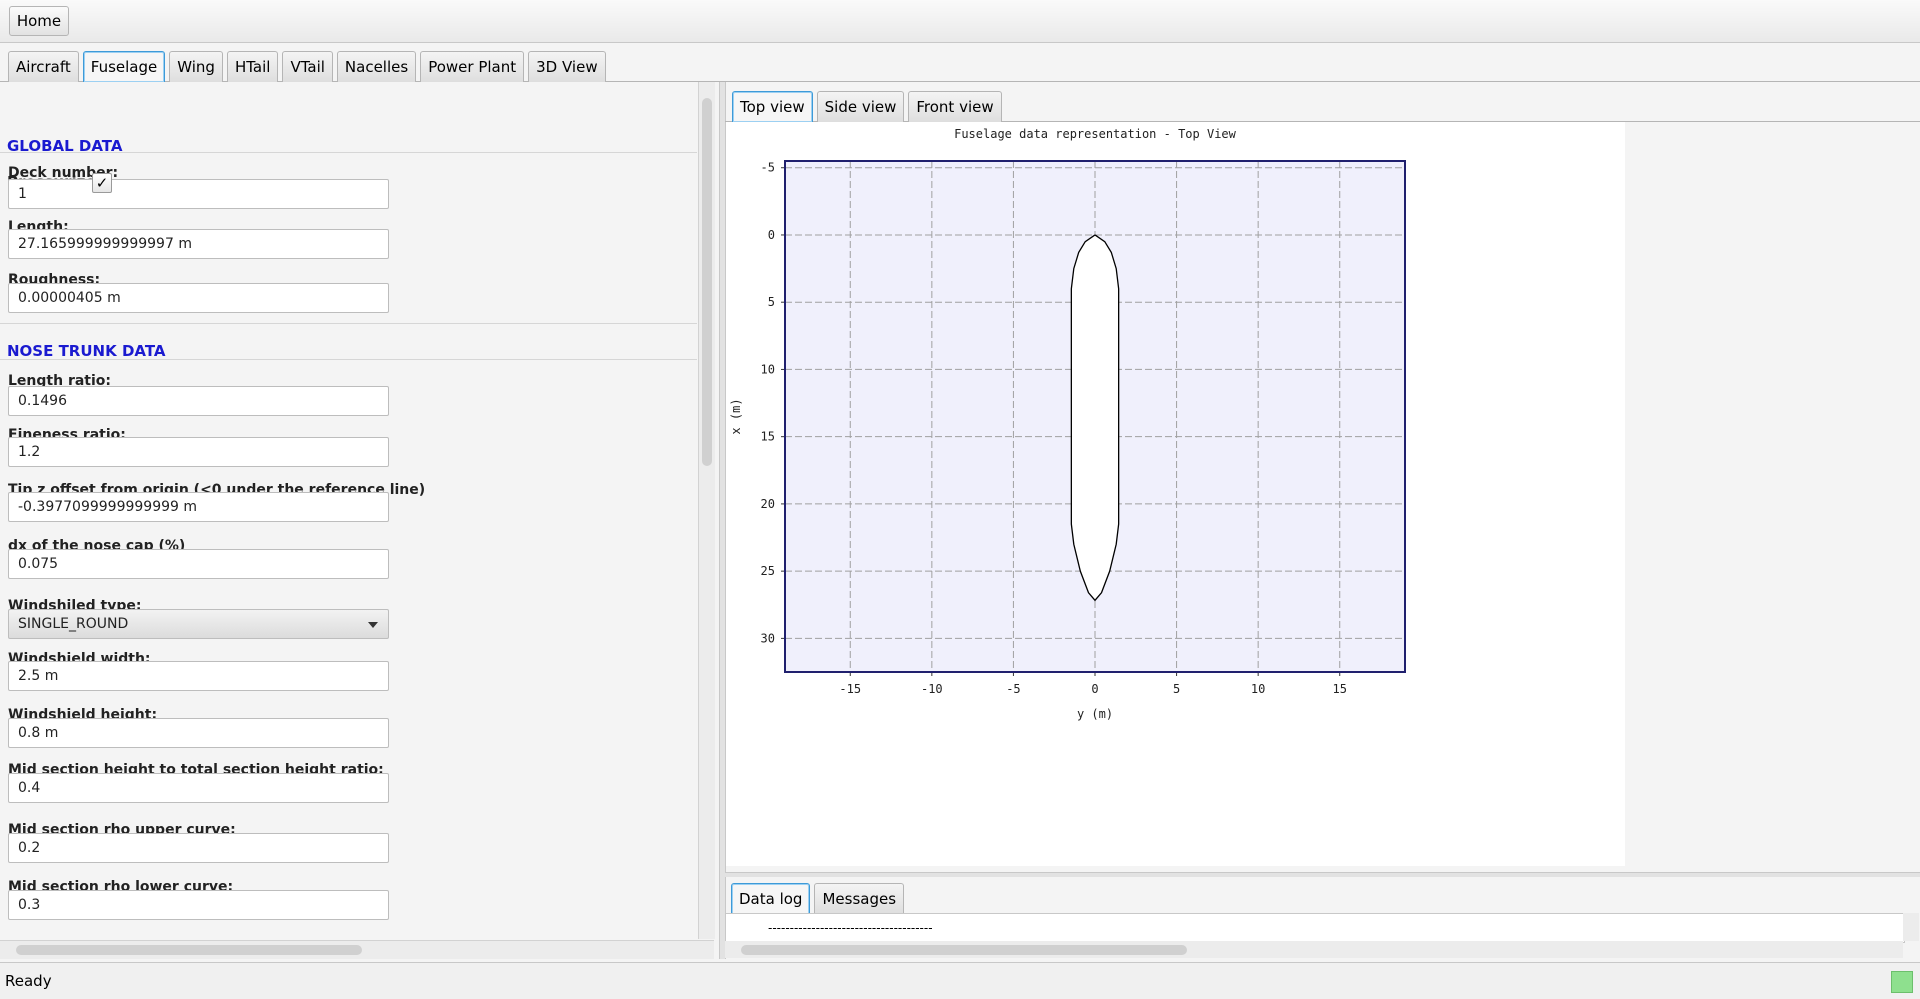 The image size is (1920, 999). What do you see at coordinates (65, 146) in the screenshot?
I see `section-title: GLOBAL DATA` at bounding box center [65, 146].